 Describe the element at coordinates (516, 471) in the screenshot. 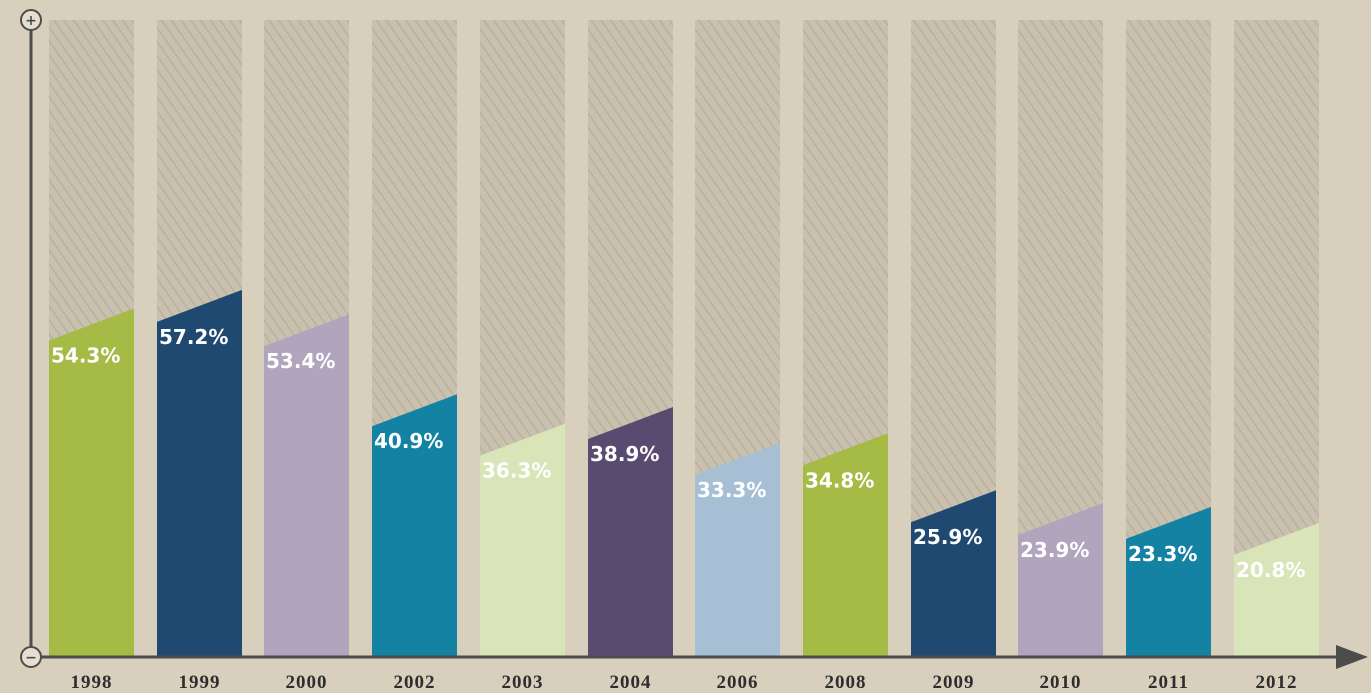

I see `bar-value-label: 36.3%` at that location.